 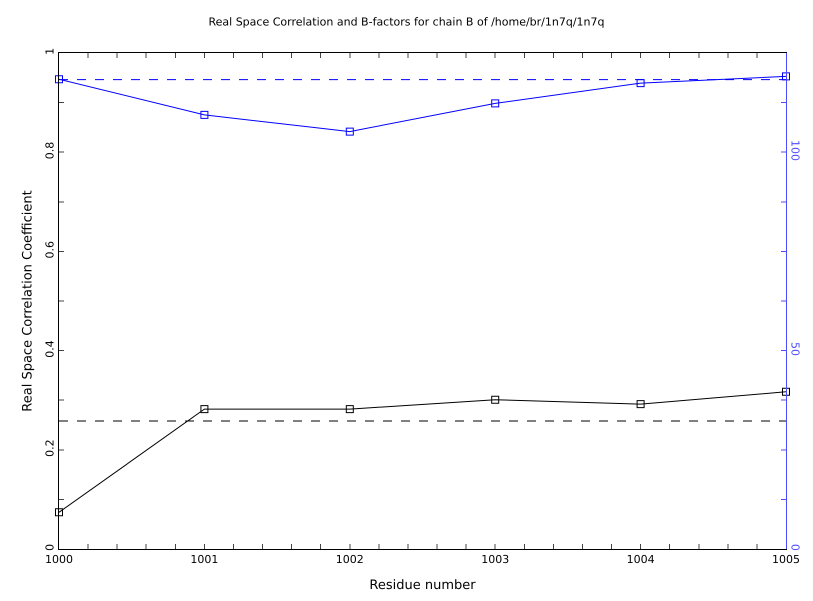 I want to click on y-tick-label: 0.2, so click(x=50, y=448).